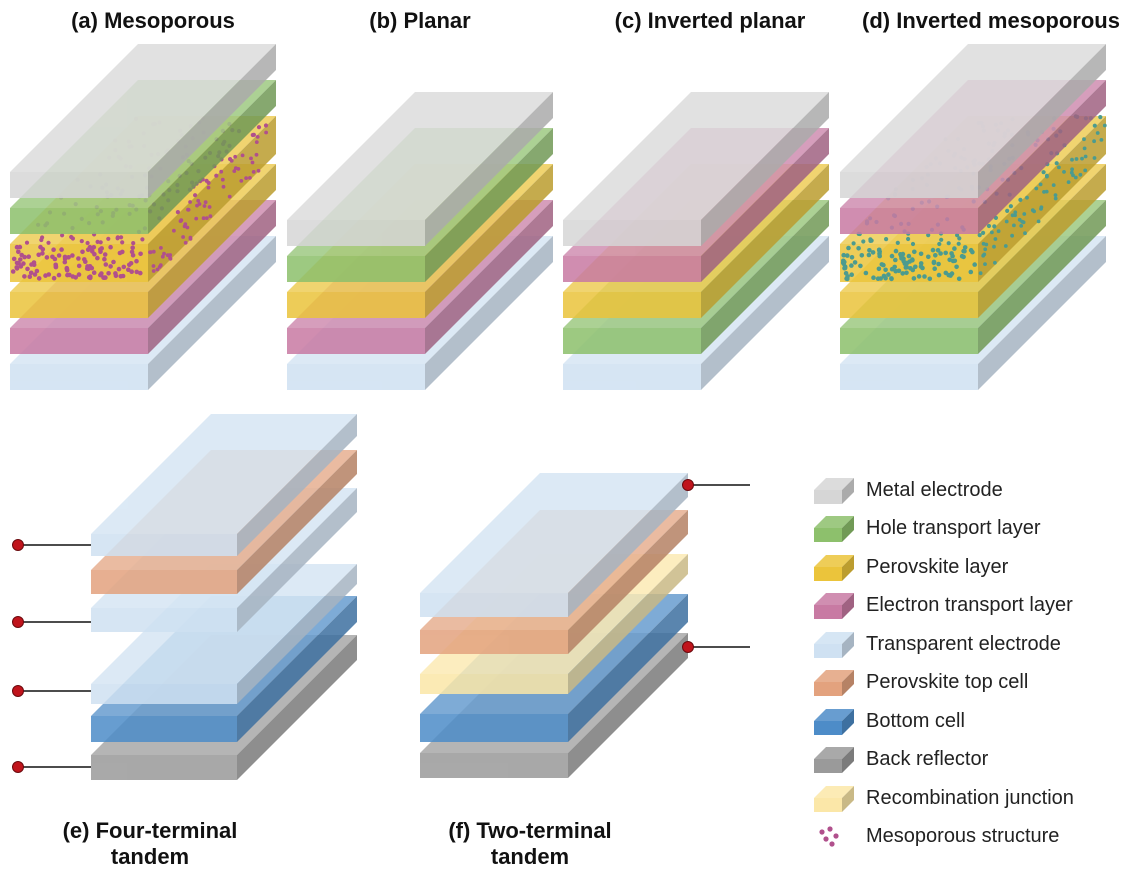  I want to click on title-mesoporous: (a) Mesoporous, so click(153, 20).